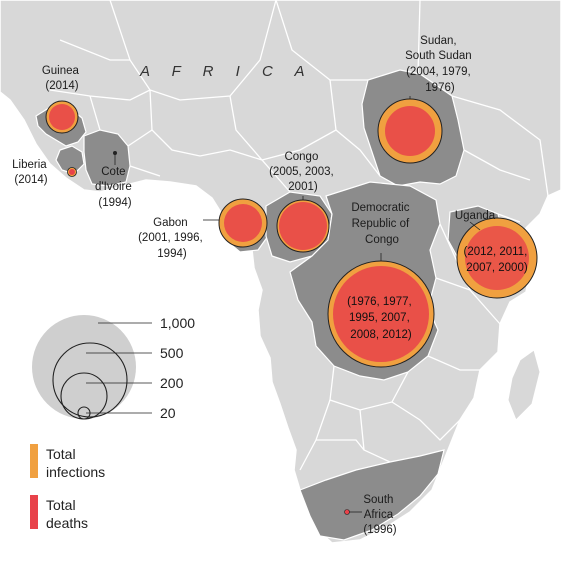 Image resolution: width=561 pixels, height=563 pixels. I want to click on size-legend-1000-label: 1,000, so click(177, 323).